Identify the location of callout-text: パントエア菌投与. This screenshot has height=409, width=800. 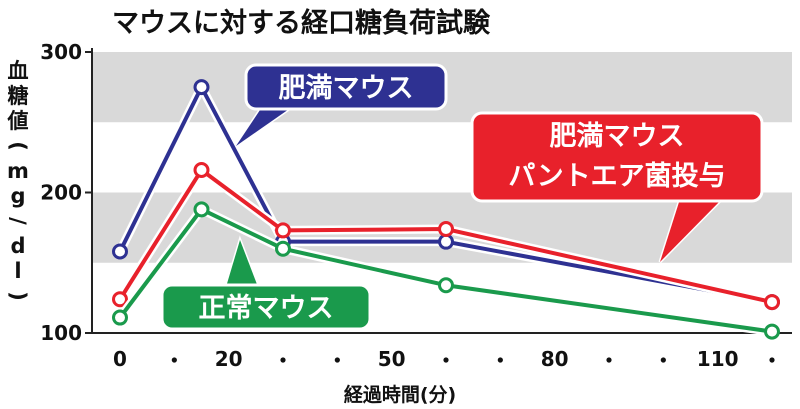
(616, 176).